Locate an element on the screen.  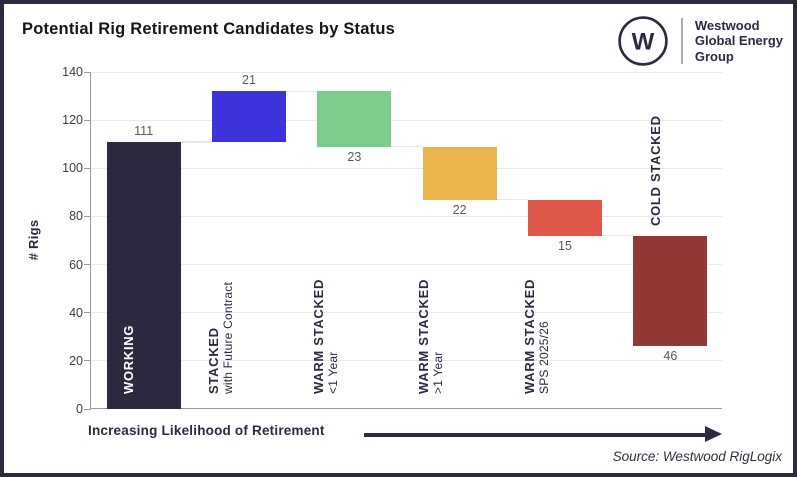
arrow-head is located at coordinates (713, 434).